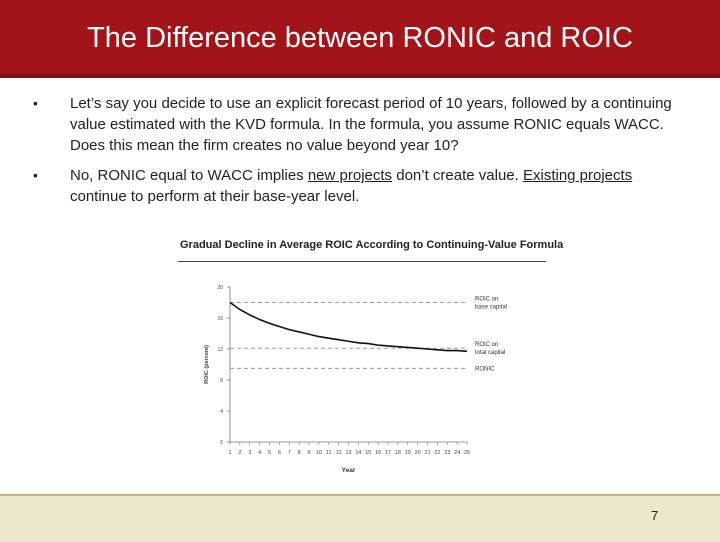 Image resolution: width=720 pixels, height=542 pixels. Describe the element at coordinates (189, 175) in the screenshot. I see `bullet-text-pre: No, RONIC equal to WACC implies` at that location.